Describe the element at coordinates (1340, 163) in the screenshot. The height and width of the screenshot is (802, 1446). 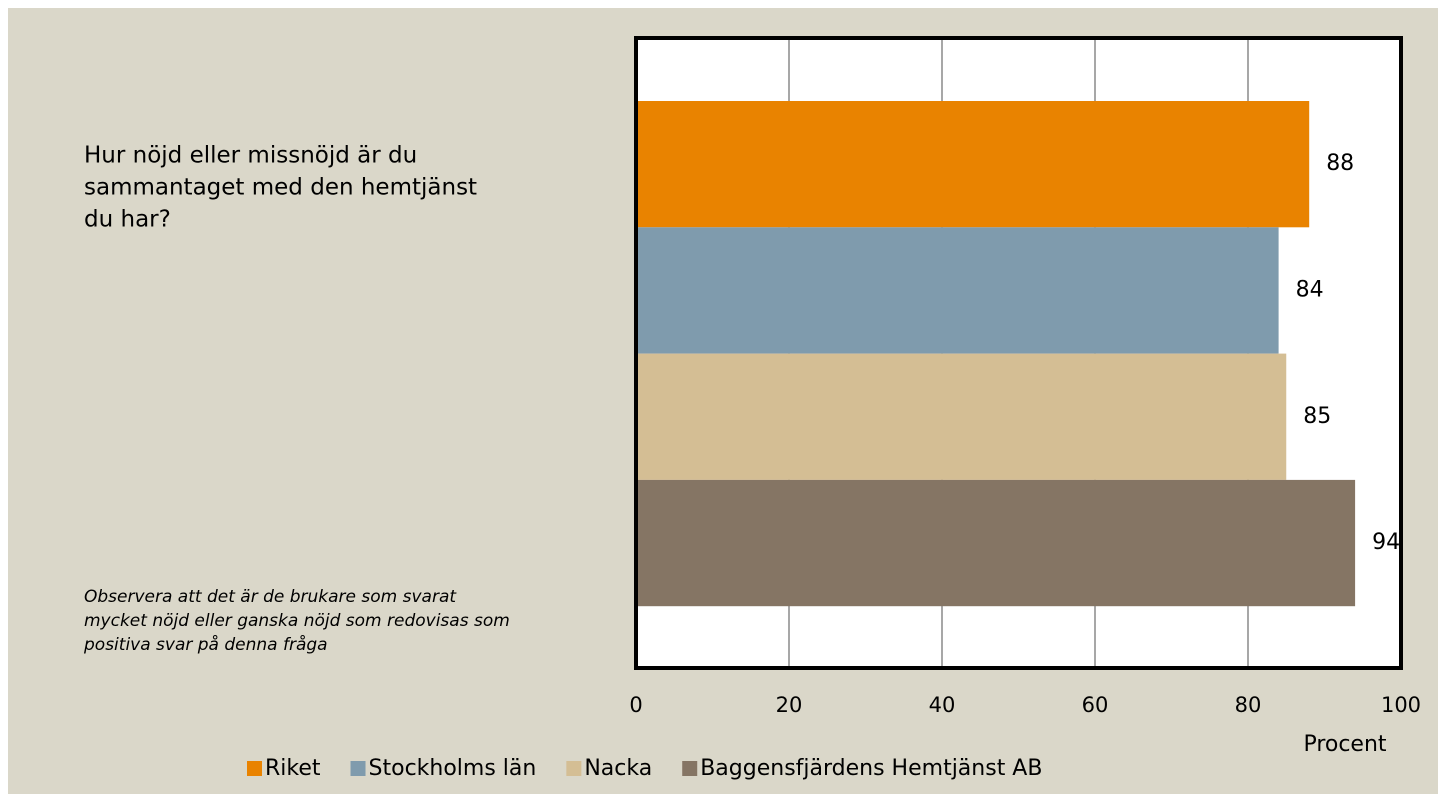
I see `data-label: 88` at that location.